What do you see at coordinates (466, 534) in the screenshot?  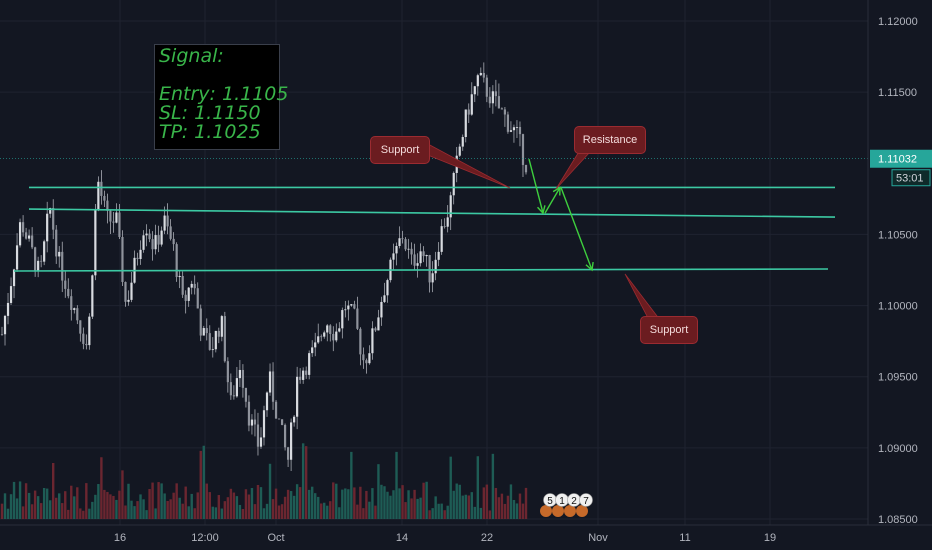 I see `time-axis: 16 12:00 Oct 14 22 Nov 11 19` at bounding box center [466, 534].